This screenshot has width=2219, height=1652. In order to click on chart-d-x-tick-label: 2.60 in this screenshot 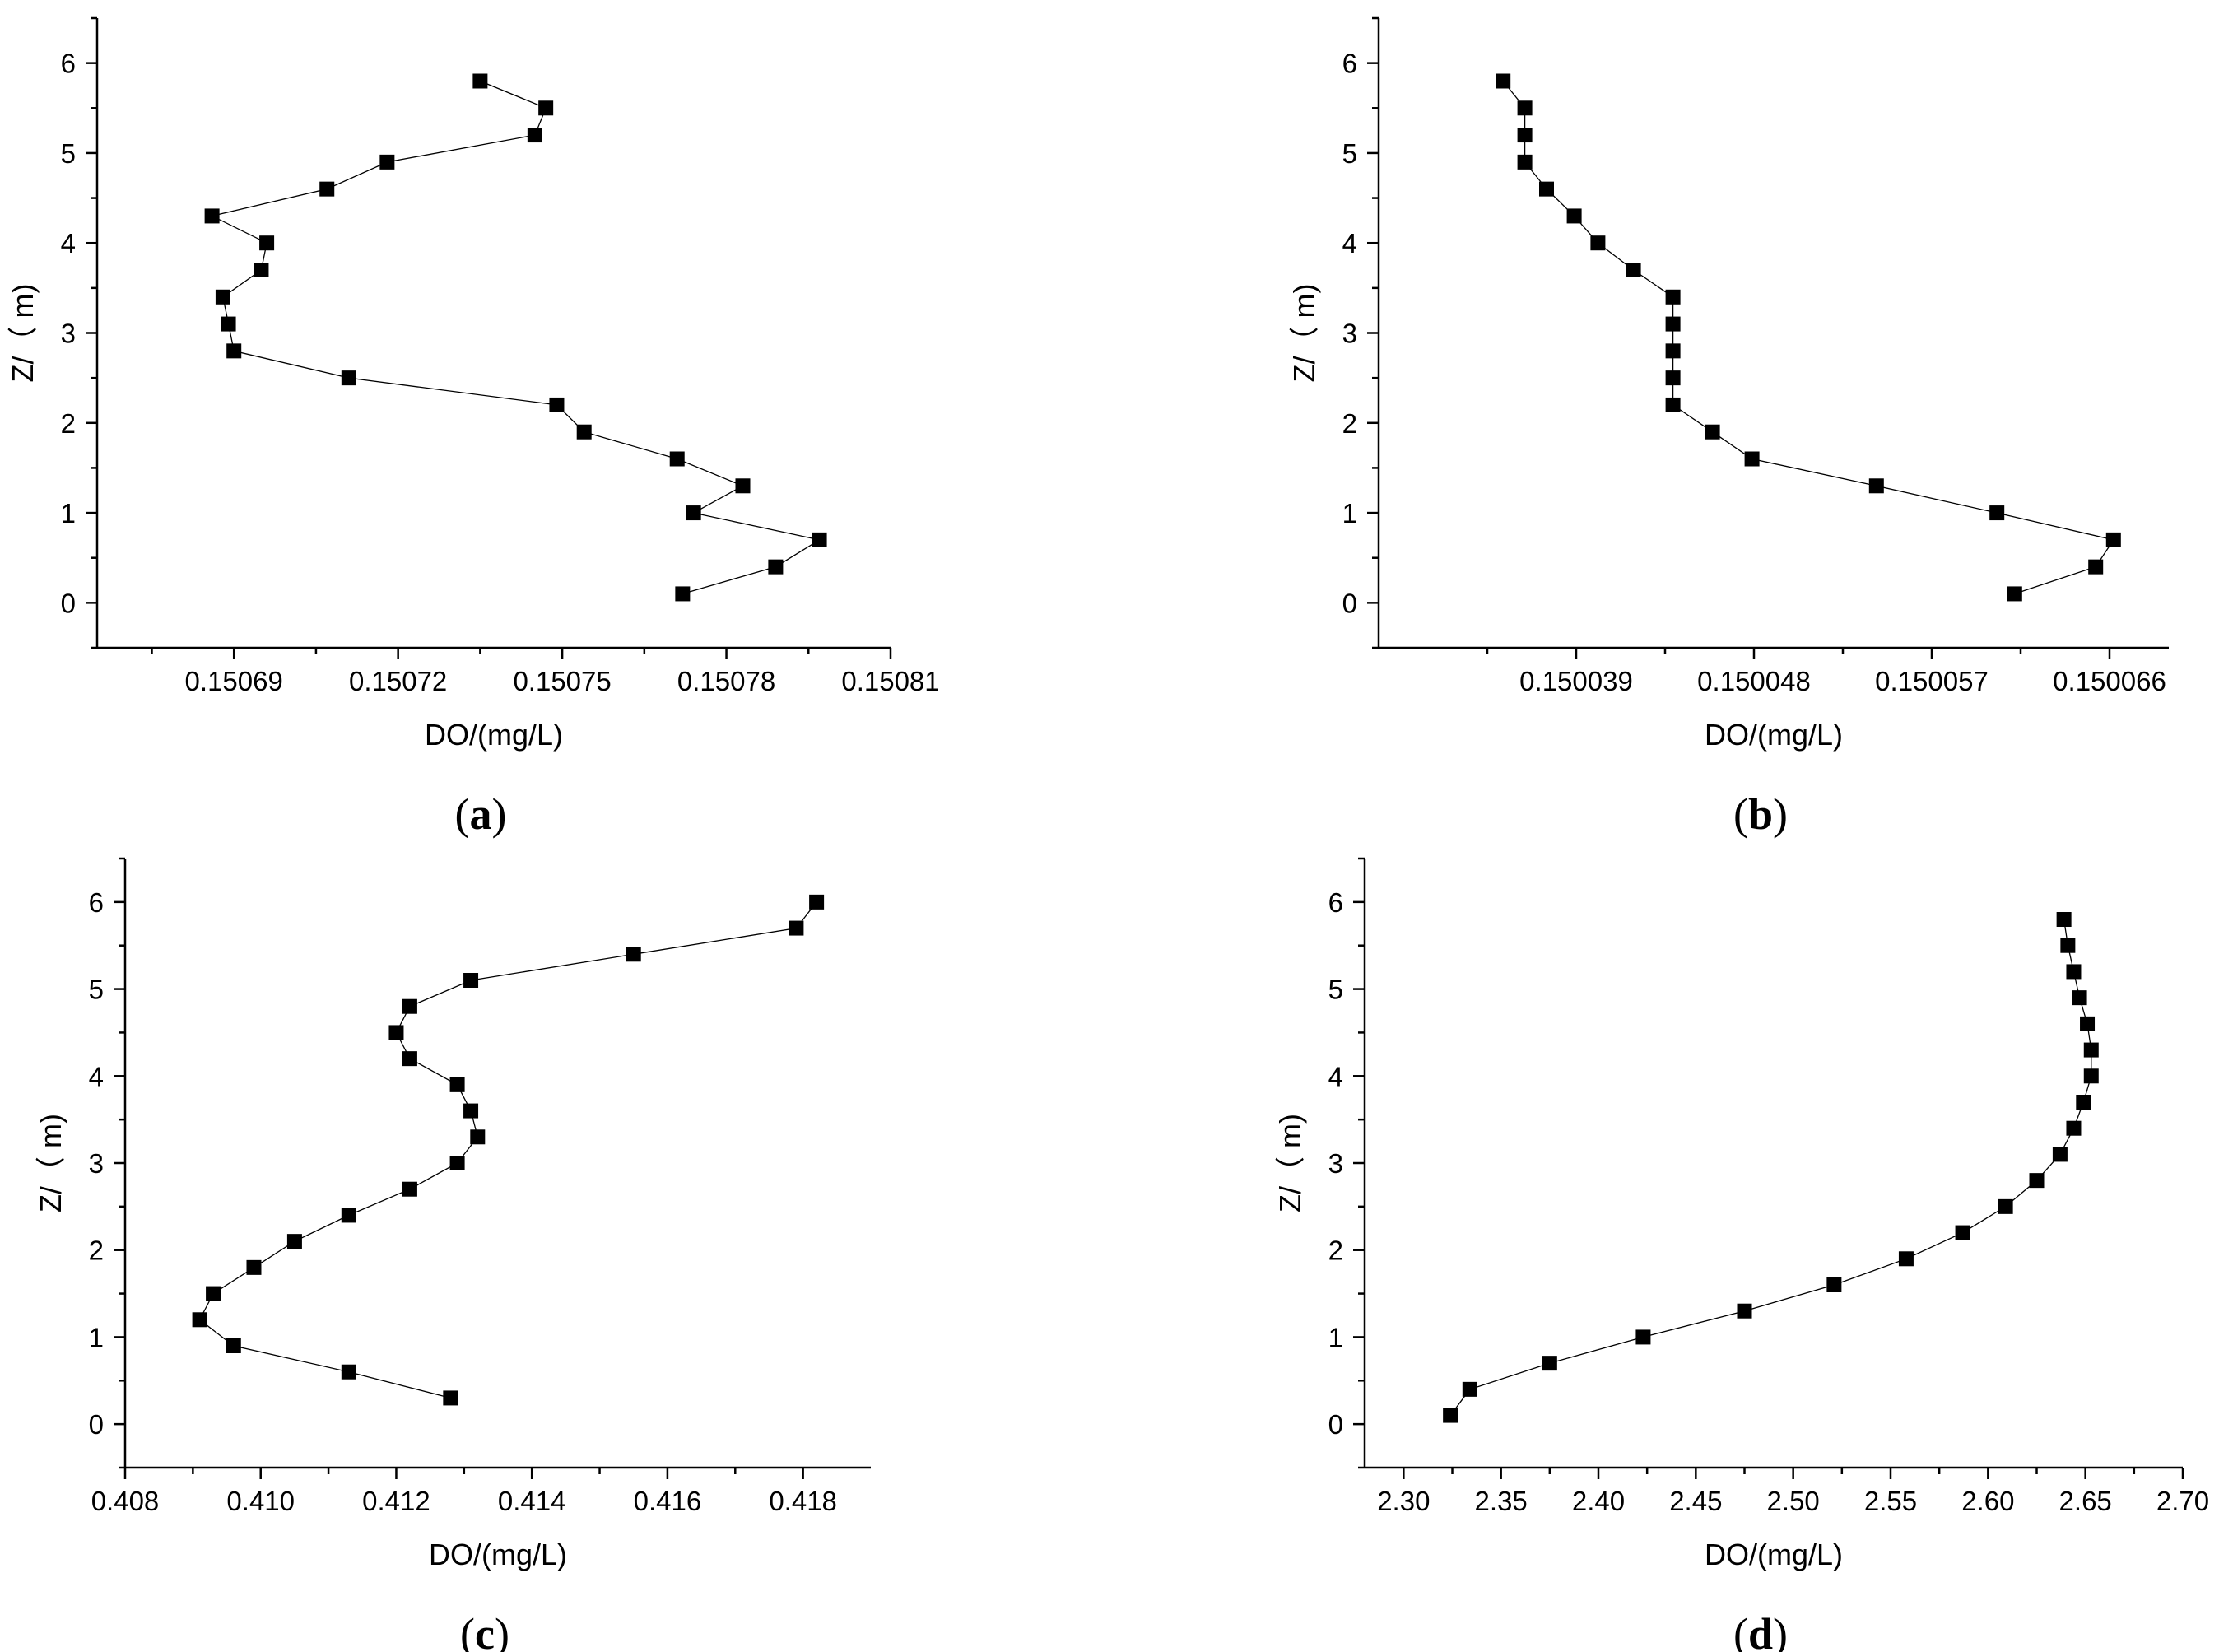, I will do `click(1988, 1501)`.